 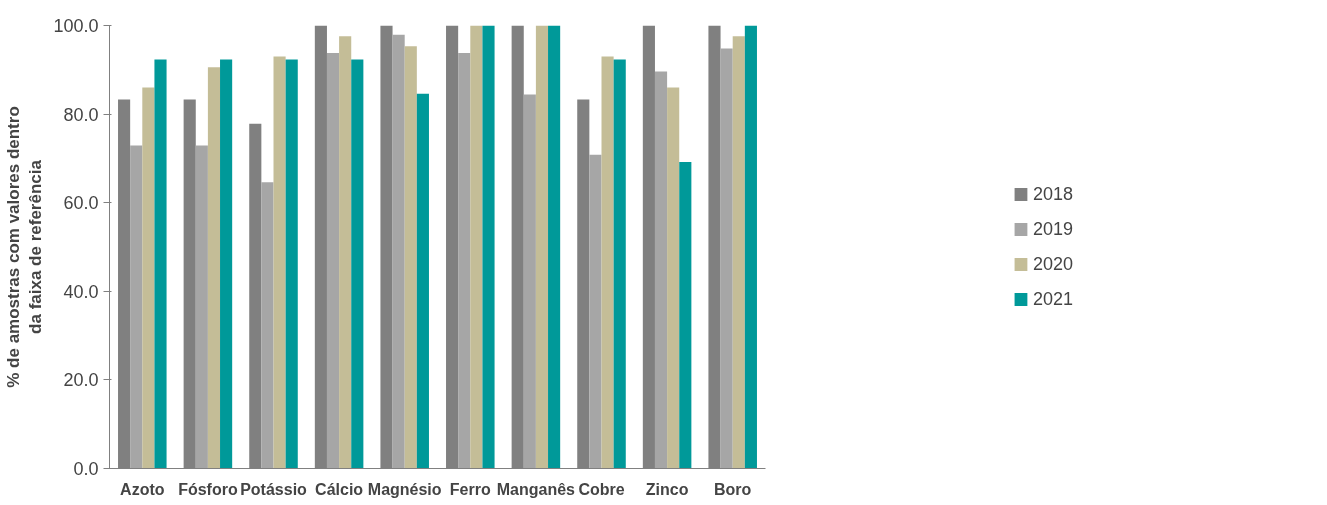 I want to click on y-tick-label: 60.0, so click(x=81, y=203).